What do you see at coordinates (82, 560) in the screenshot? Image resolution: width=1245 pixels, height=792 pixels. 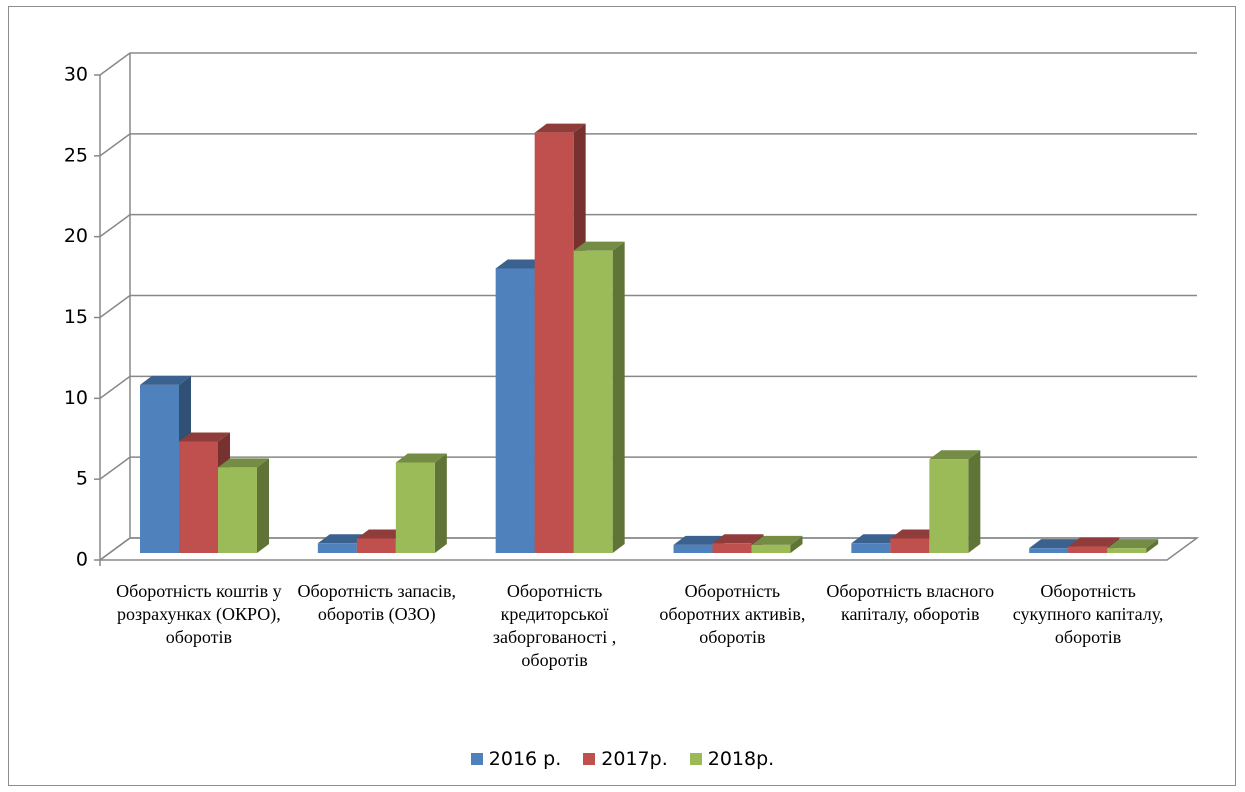 I see `y-tick-label: 0` at bounding box center [82, 560].